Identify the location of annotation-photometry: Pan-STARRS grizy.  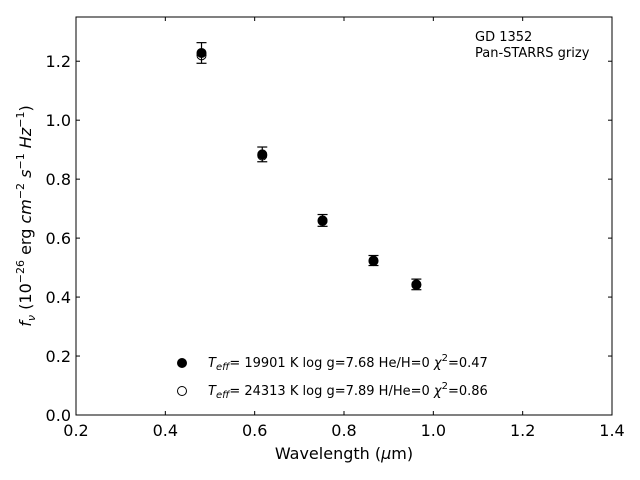
(532, 53).